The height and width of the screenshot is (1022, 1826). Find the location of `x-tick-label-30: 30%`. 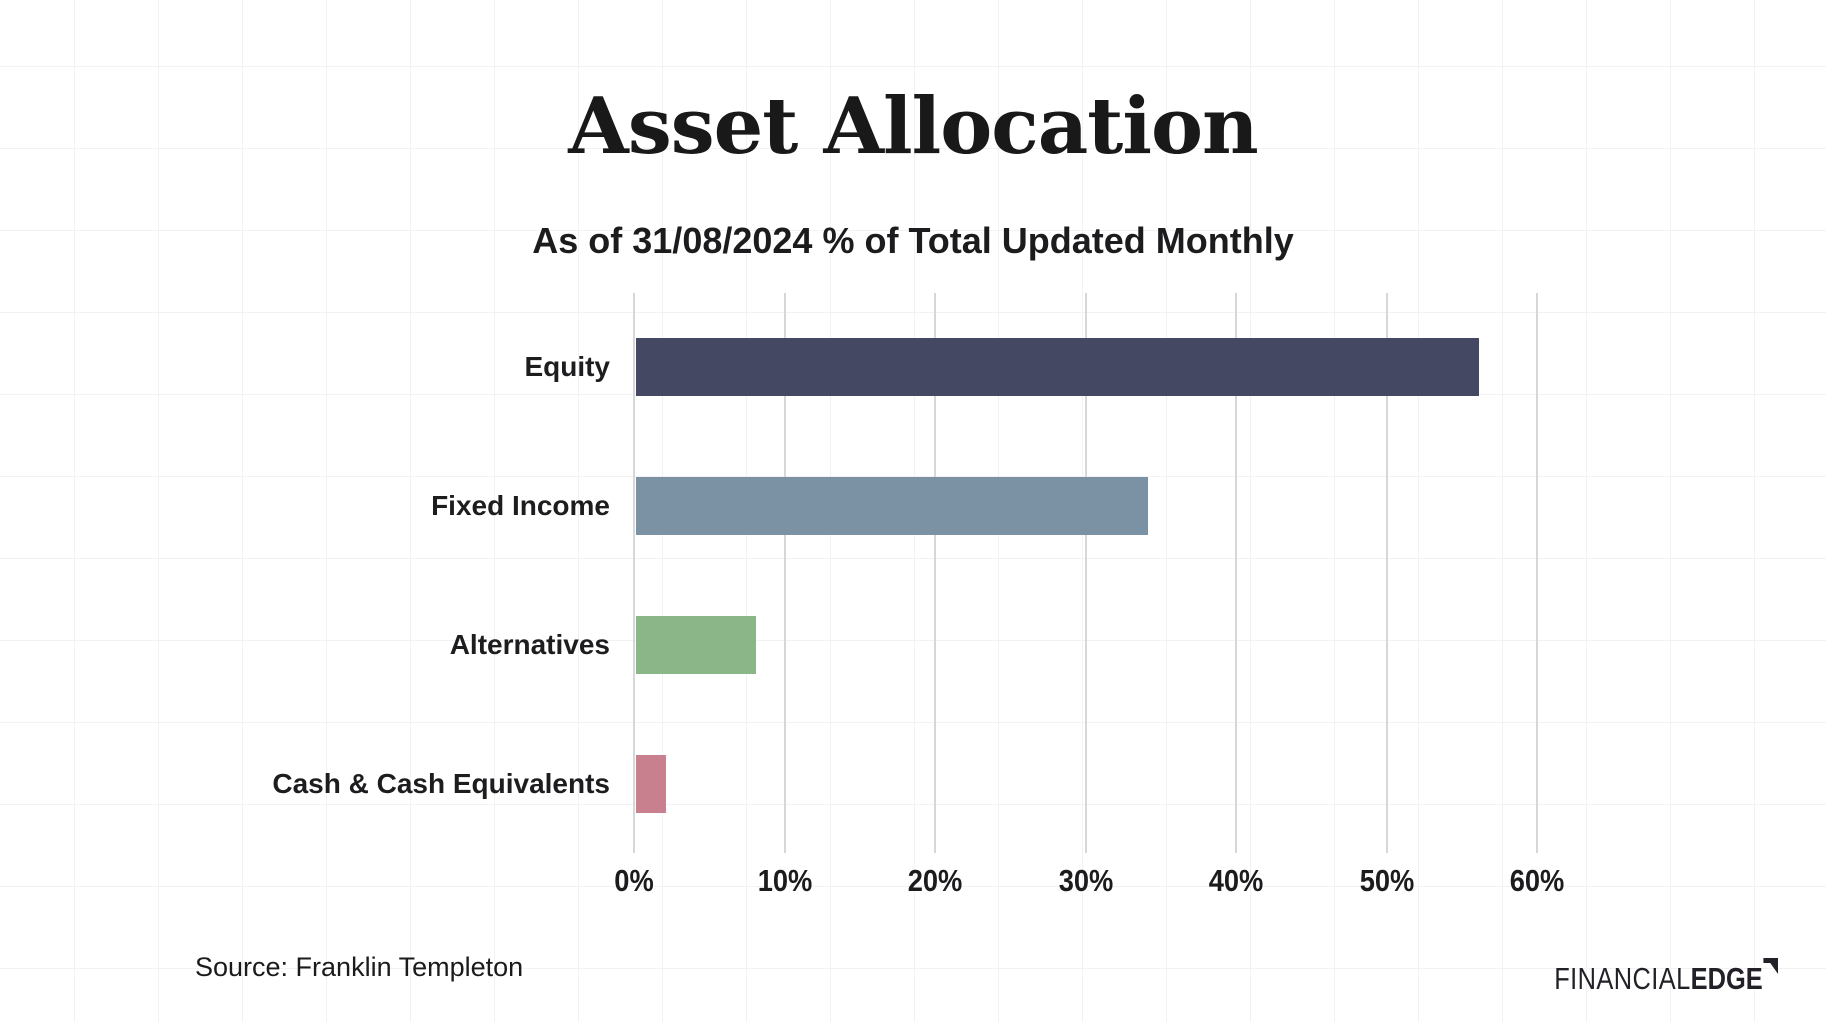

x-tick-label-30: 30% is located at coordinates (1085, 880).